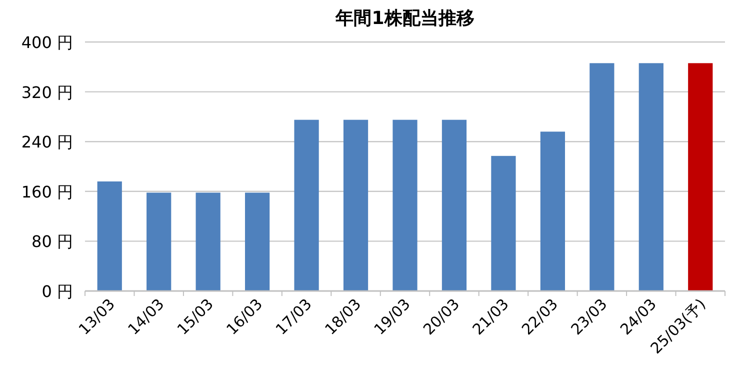 The height and width of the screenshot is (378, 736). Describe the element at coordinates (47, 42) in the screenshot. I see `y-tick-label: 400 円` at that location.